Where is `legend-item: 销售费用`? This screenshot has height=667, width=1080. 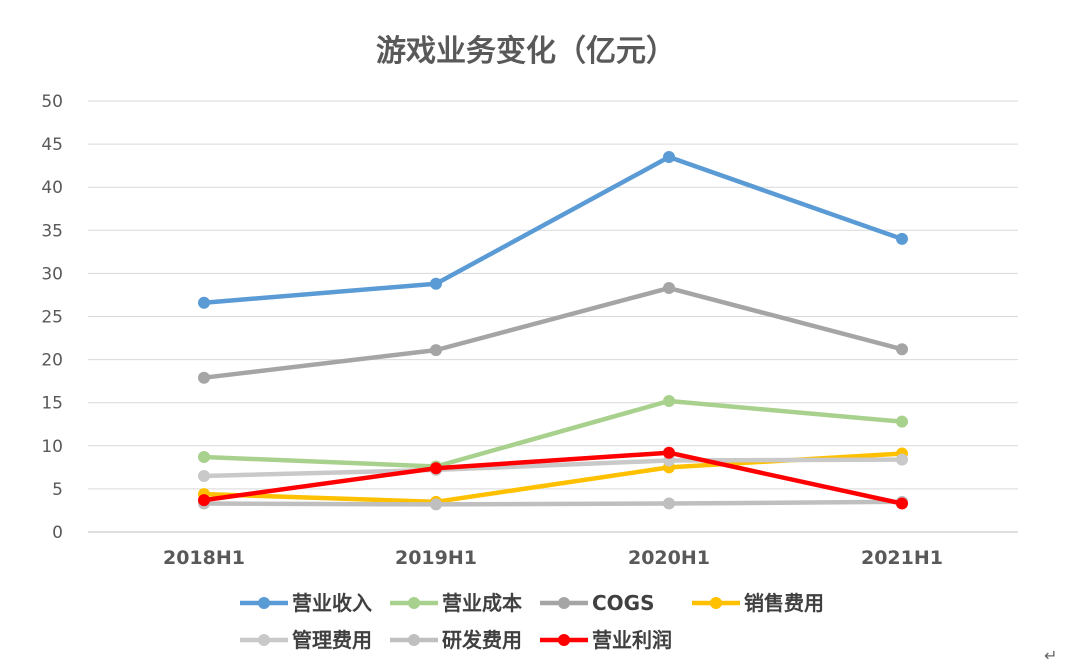
legend-item: 销售费用 is located at coordinates (758, 603).